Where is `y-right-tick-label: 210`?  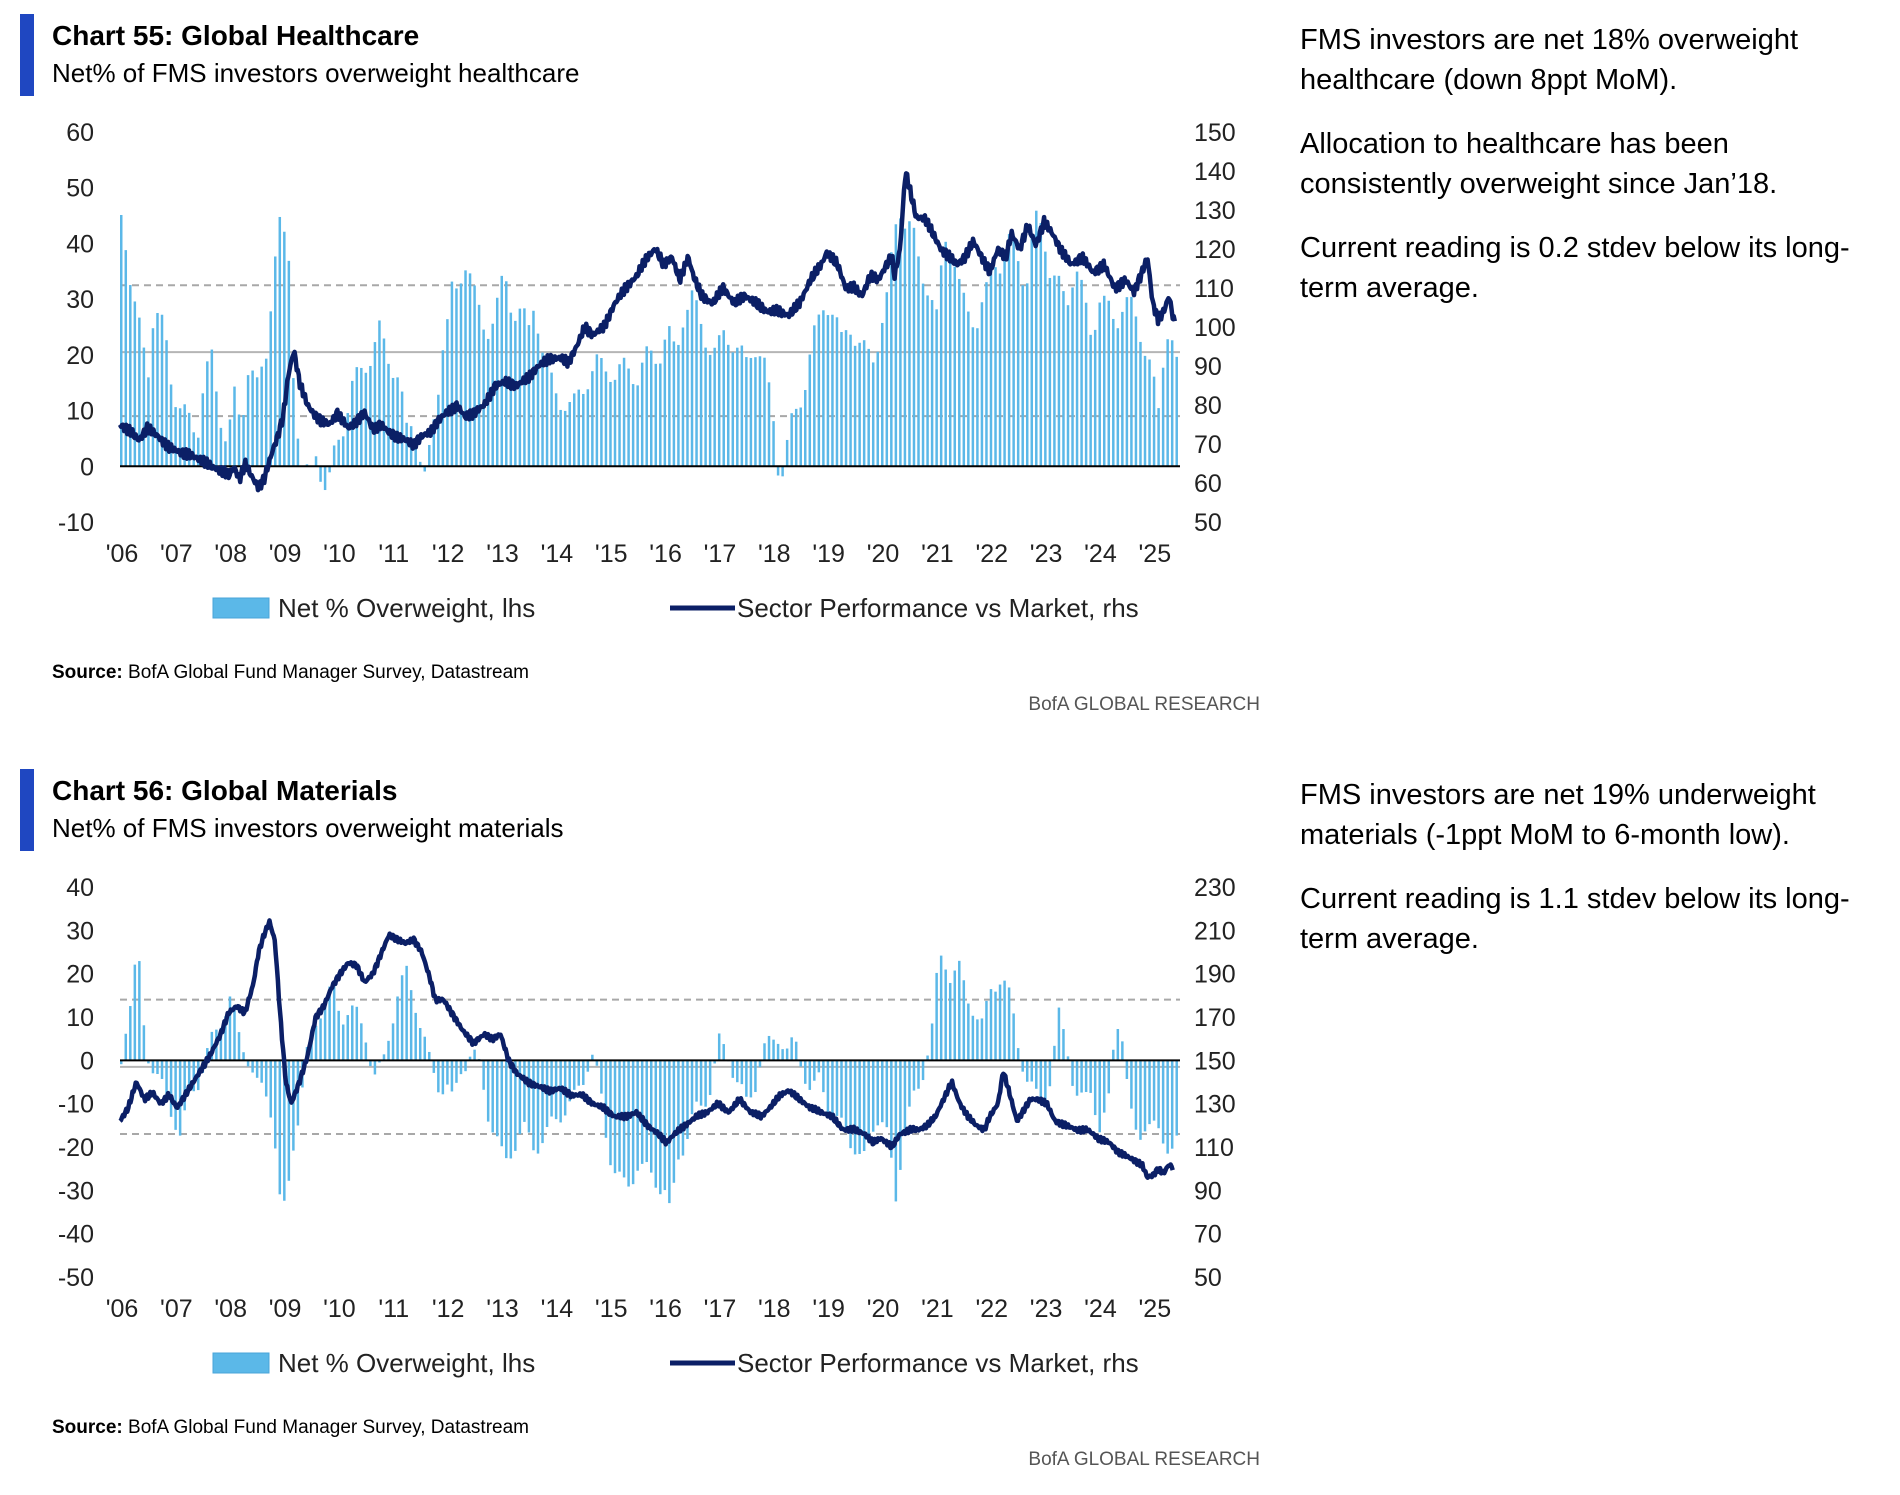
y-right-tick-label: 210 is located at coordinates (1215, 931).